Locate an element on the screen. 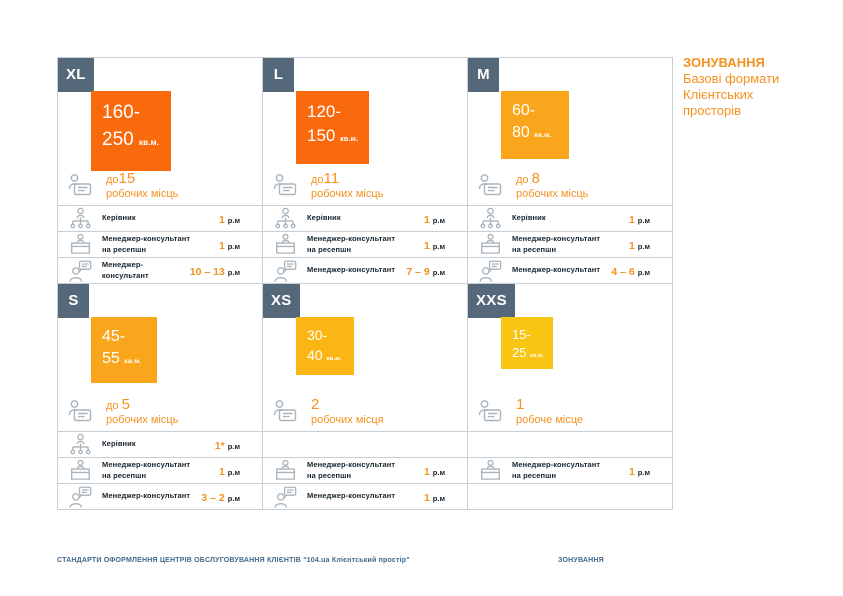 The image size is (843, 596). workplaces-summary: до15 робочих місць is located at coordinates (122, 185).